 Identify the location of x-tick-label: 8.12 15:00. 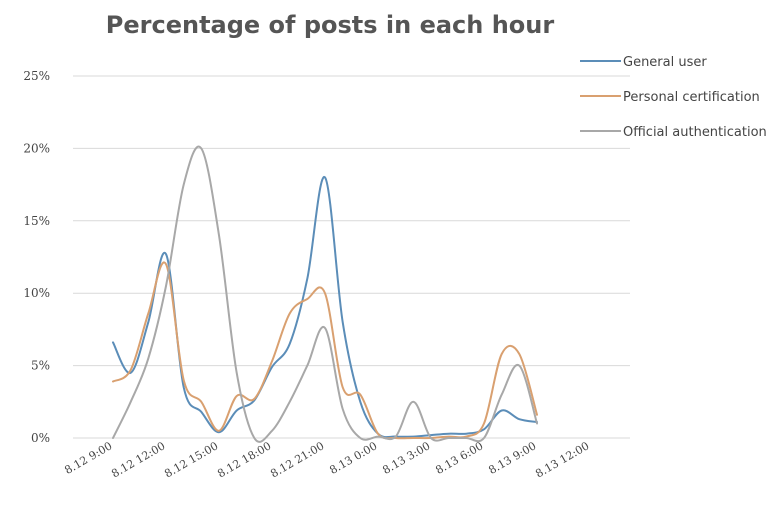
(191, 459).